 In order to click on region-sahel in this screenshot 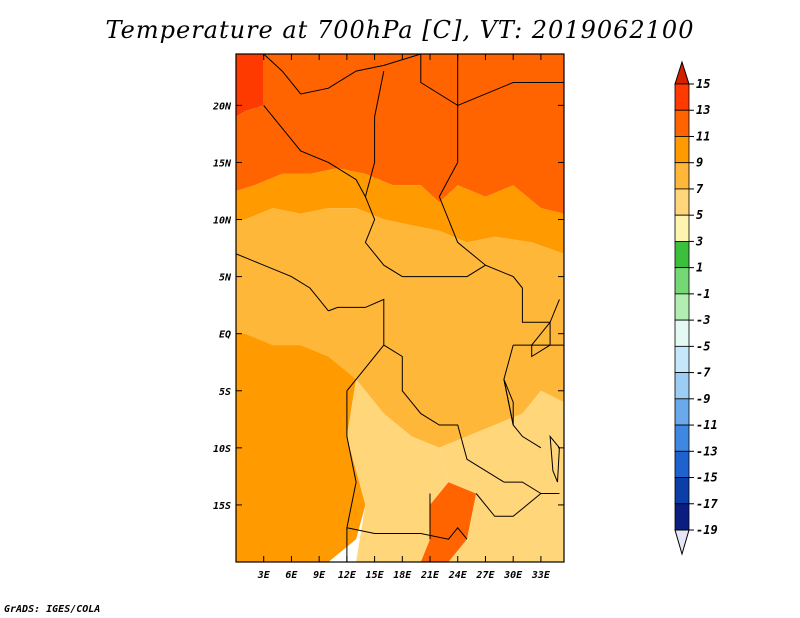, I will do `click(400, 211)`.